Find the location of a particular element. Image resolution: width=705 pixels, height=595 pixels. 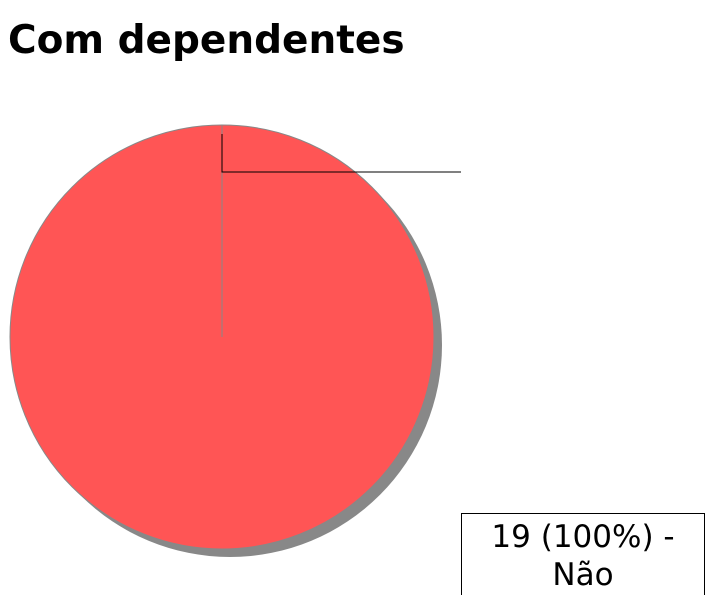

slice-label: 19 (100%) - Não is located at coordinates (583, 554).